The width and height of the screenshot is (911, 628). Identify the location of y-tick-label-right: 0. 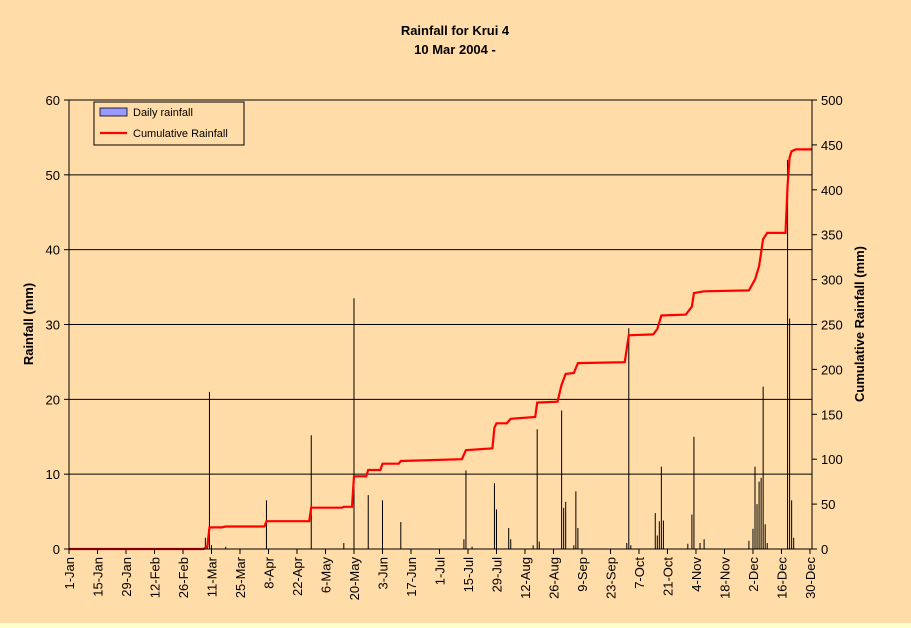
(824, 549).